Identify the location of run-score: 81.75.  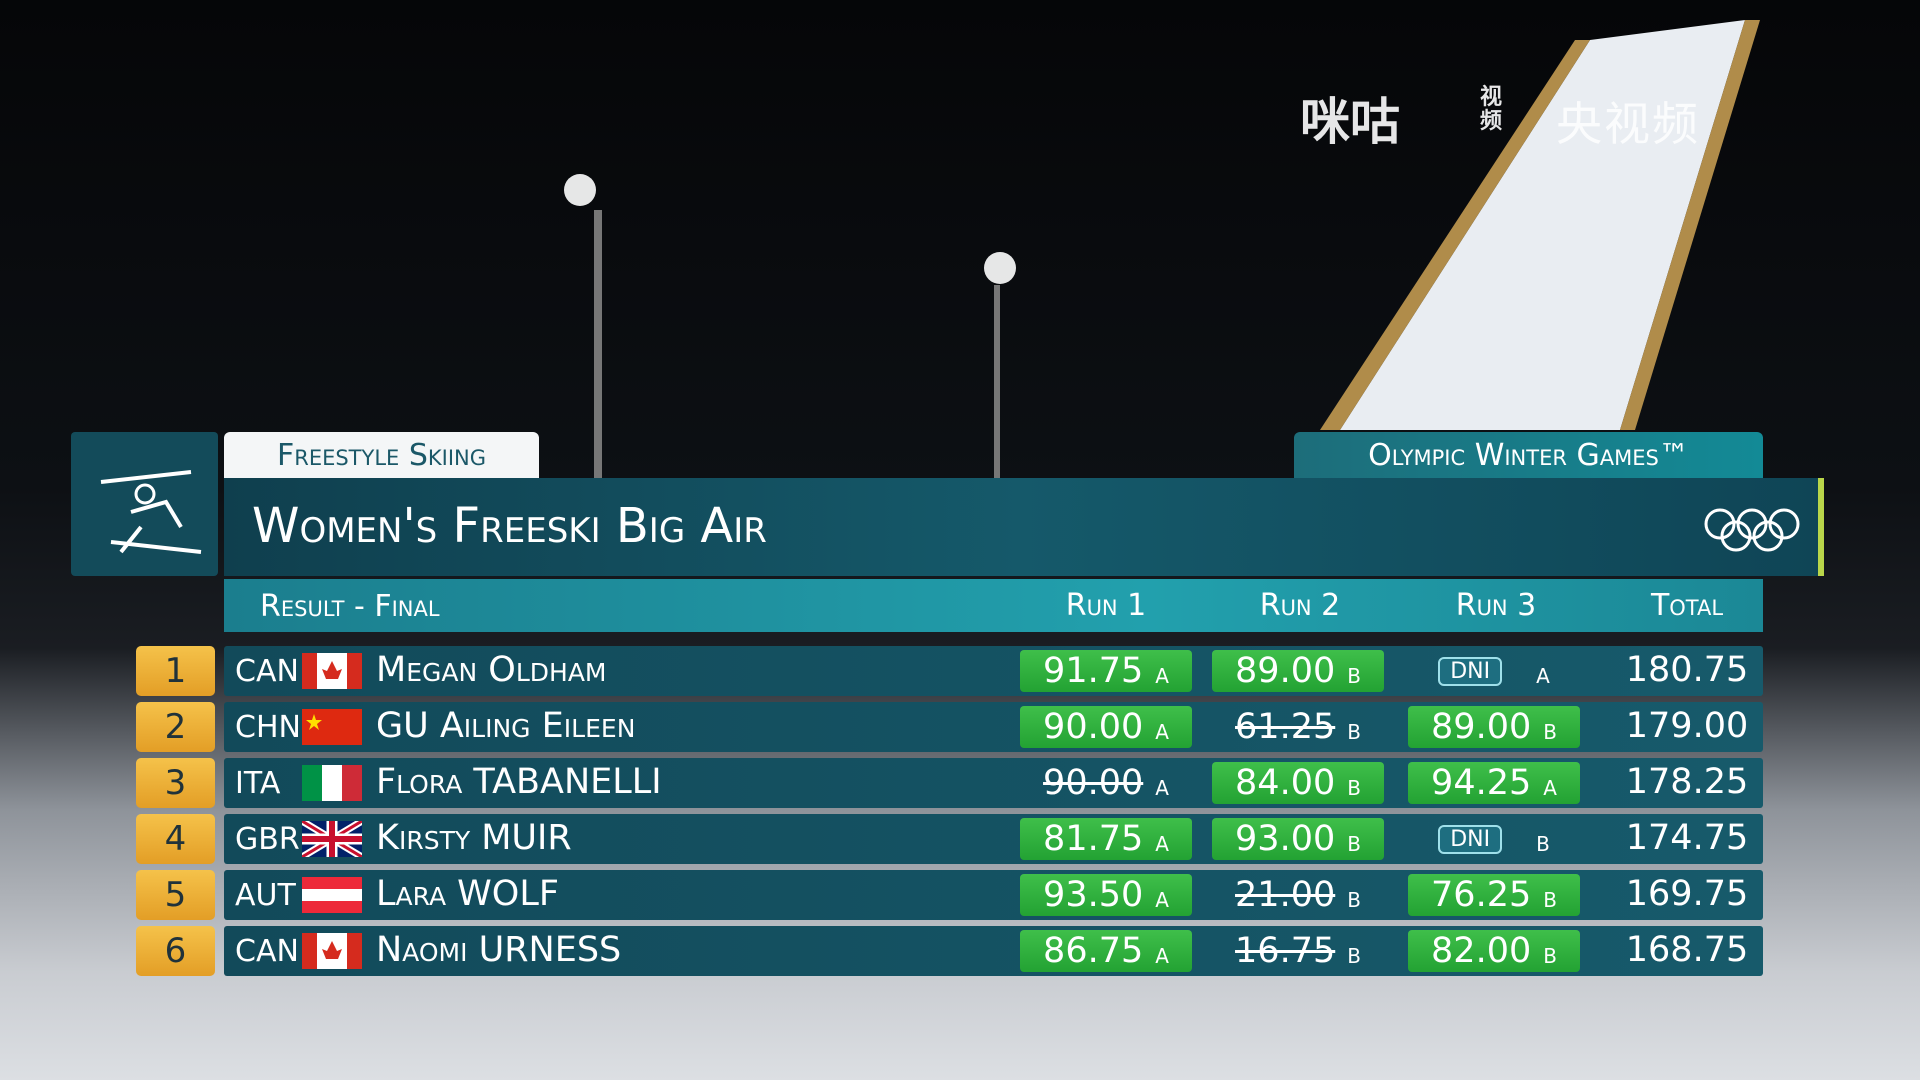
(1093, 839).